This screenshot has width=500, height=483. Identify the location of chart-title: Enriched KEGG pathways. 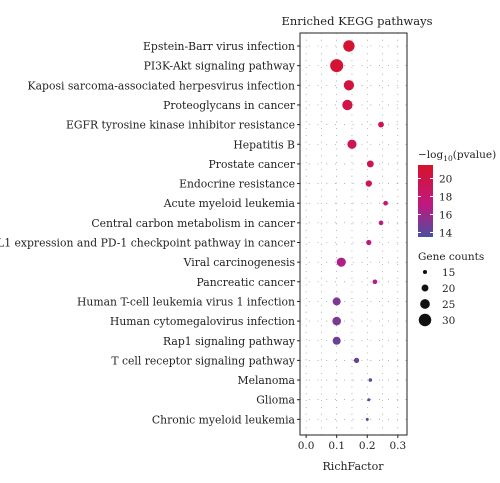
(356, 21).